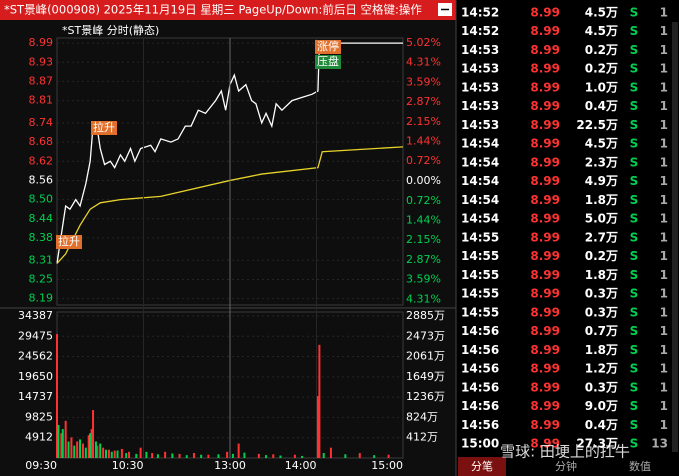  I want to click on annotation-box, so click(328, 62).